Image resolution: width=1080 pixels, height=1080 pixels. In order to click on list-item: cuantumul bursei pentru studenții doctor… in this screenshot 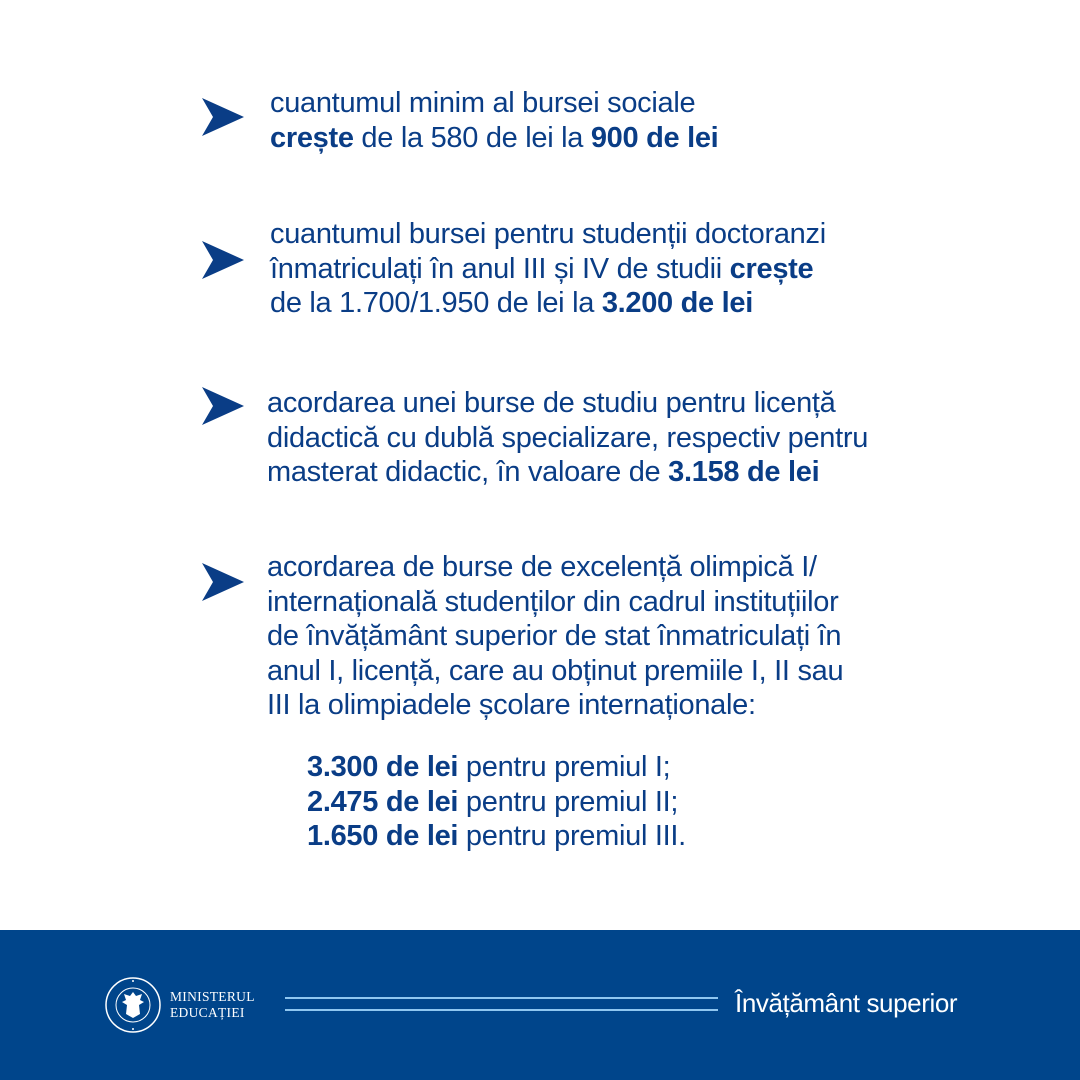, I will do `click(548, 269)`.